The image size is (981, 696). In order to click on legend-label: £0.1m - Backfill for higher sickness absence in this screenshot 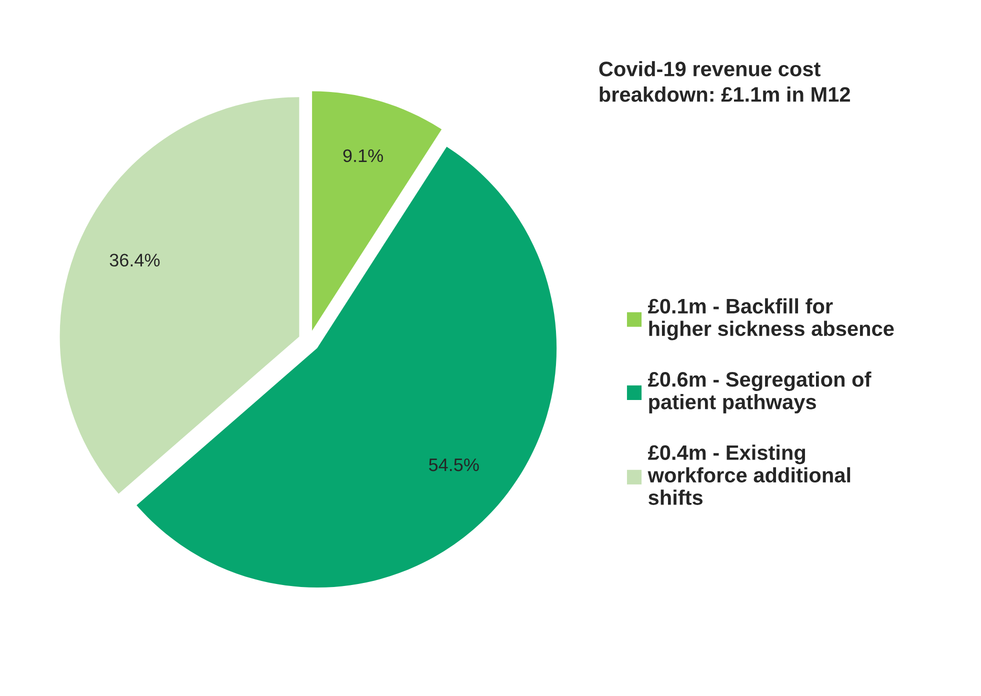, I will do `click(771, 319)`.